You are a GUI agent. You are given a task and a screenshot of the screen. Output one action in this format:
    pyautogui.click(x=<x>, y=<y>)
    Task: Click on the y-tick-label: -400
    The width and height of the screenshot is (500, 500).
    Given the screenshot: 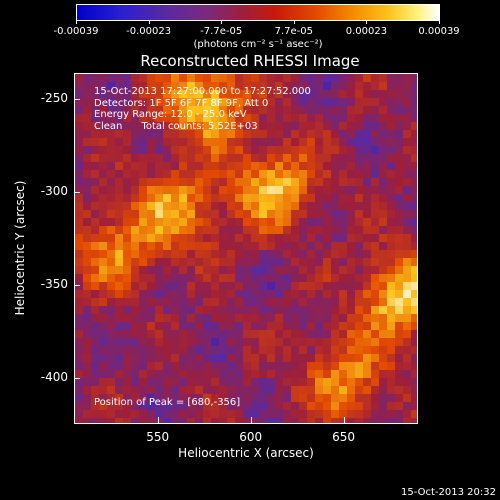 What is the action you would take?
    pyautogui.click(x=54, y=376)
    